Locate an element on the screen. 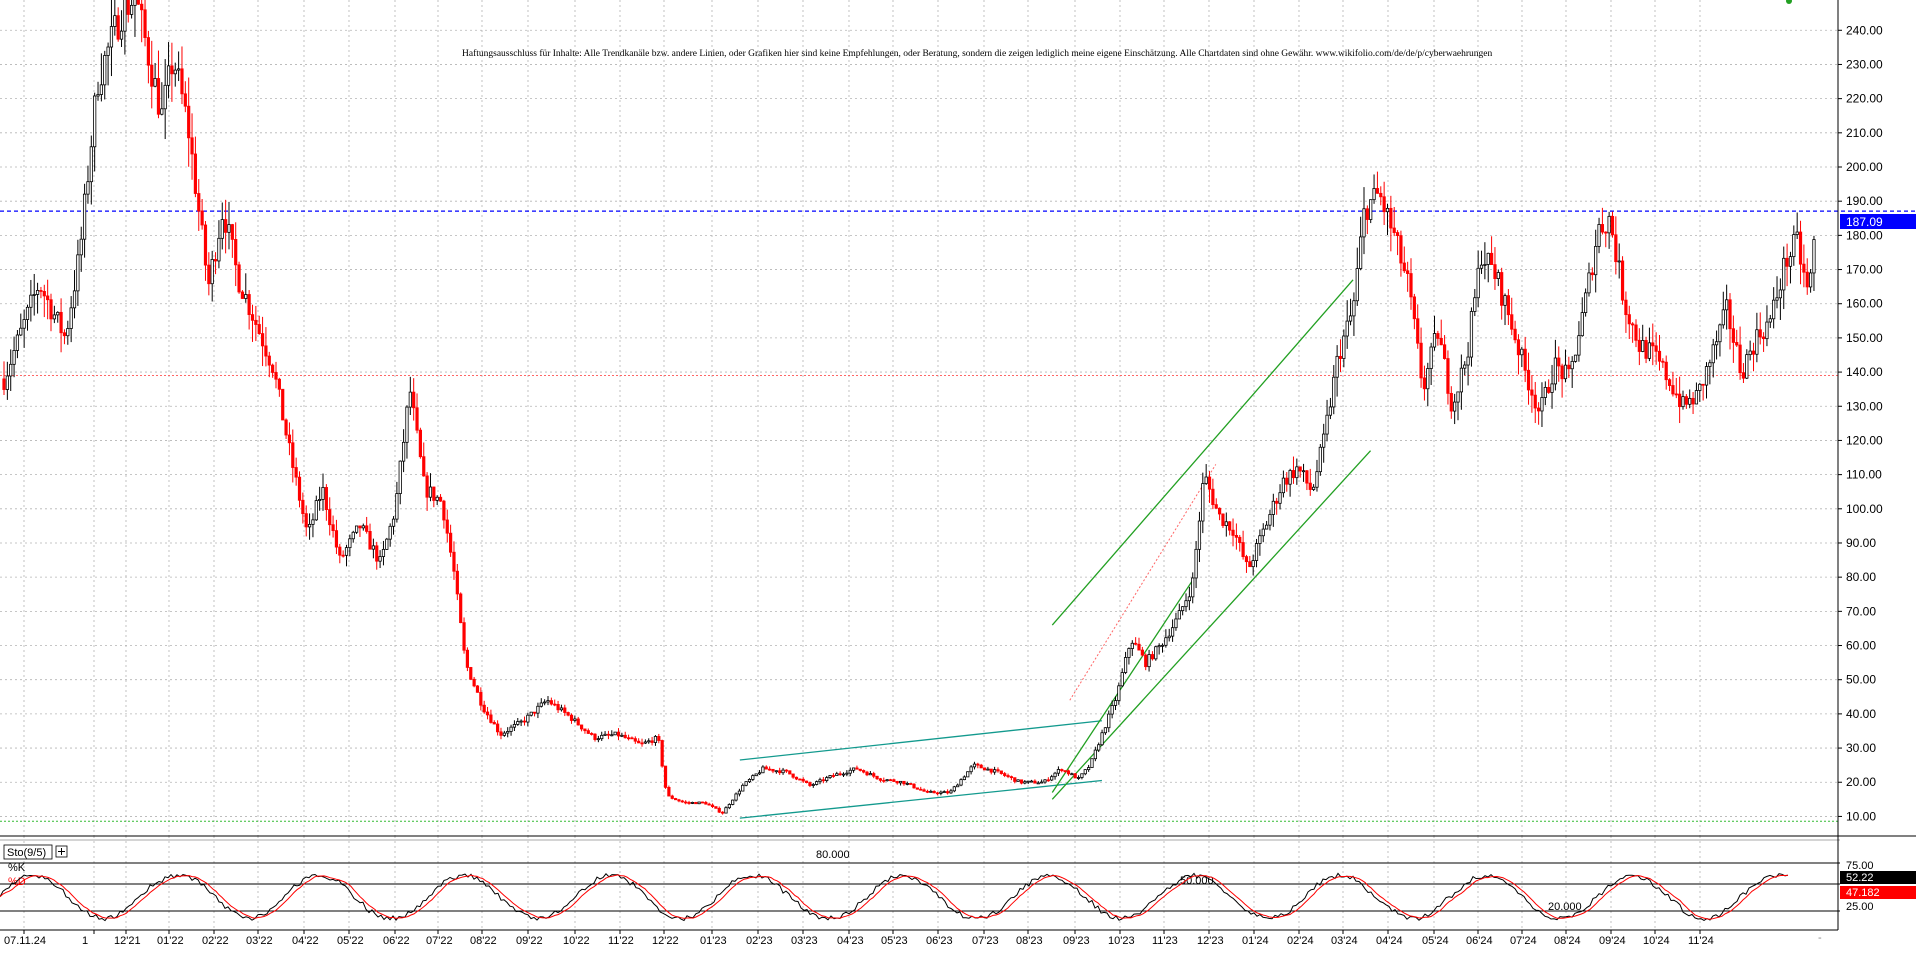 Image resolution: width=1916 pixels, height=953 pixels. green-channel-upper is located at coordinates (1202, 452).